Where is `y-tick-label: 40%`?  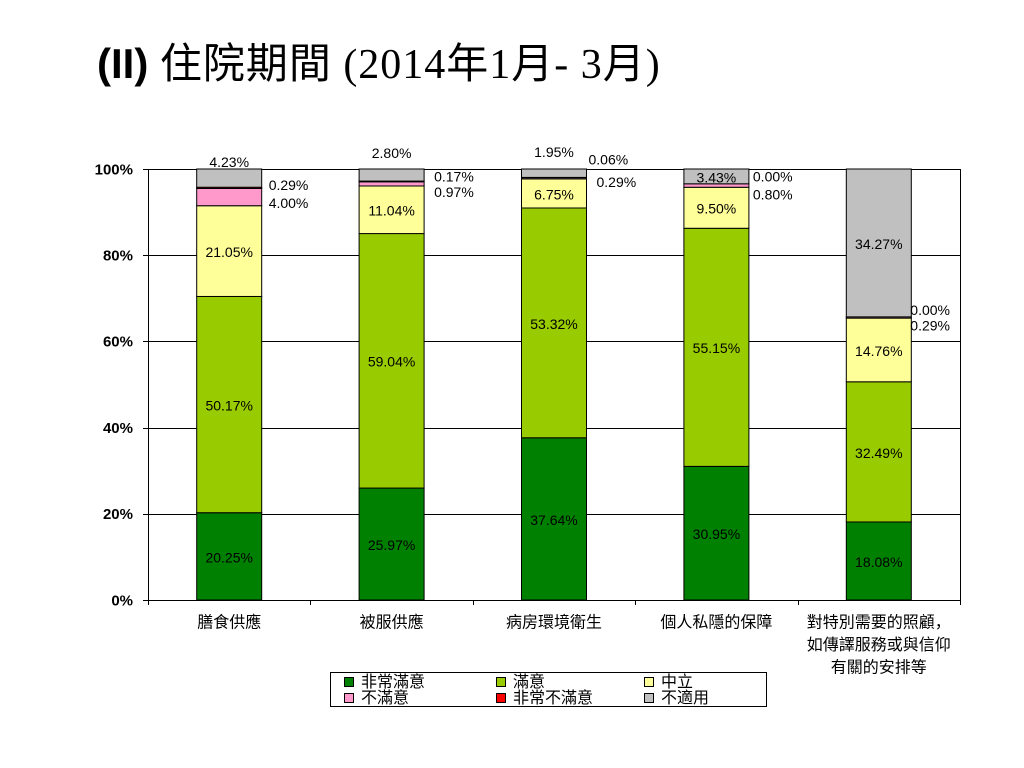 y-tick-label: 40% is located at coordinates (118, 428).